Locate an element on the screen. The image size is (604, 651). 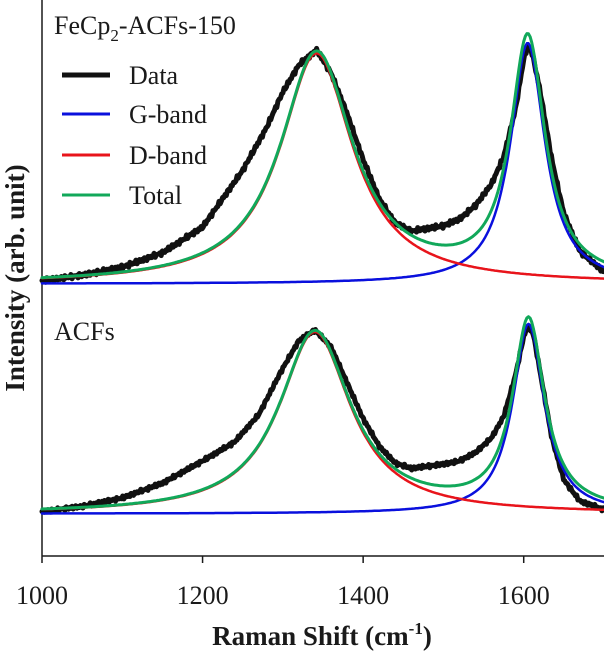
panel-label-top: FeCp2-ACFs-150 is located at coordinates (145, 28).